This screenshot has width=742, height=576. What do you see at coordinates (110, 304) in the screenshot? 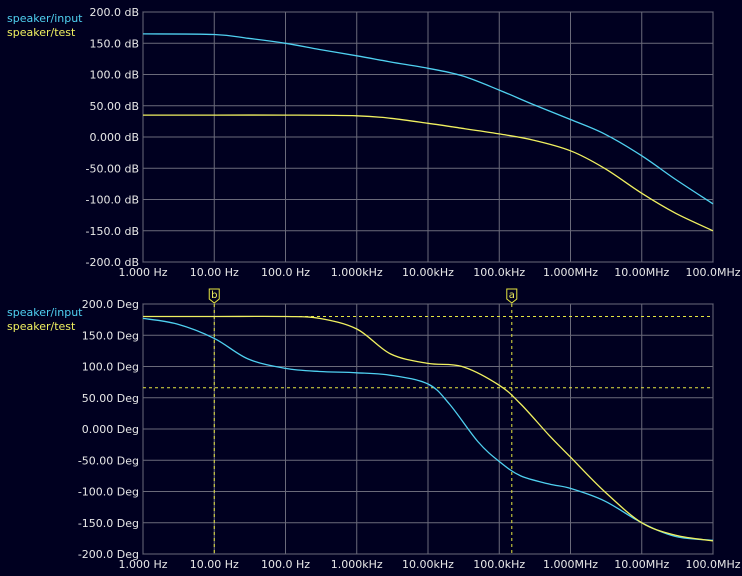
I see `y-tick-label: 200.0 Deg` at bounding box center [110, 304].